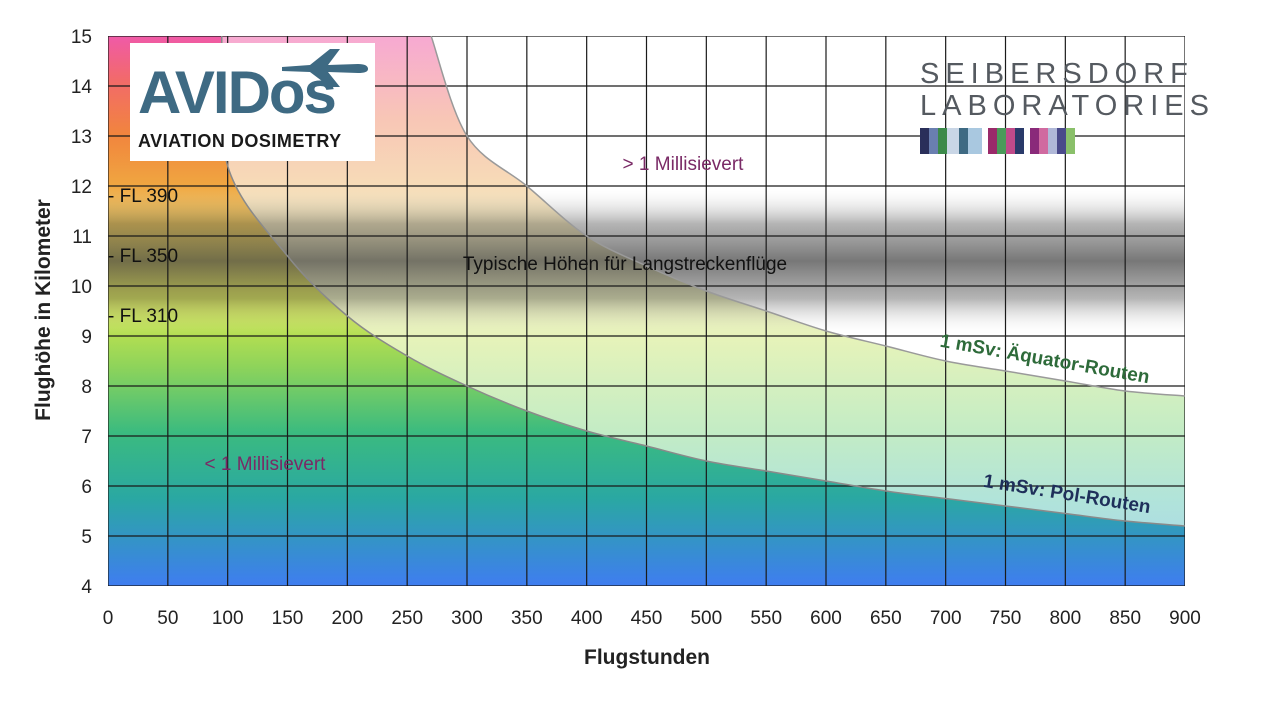 The width and height of the screenshot is (1280, 725). I want to click on y-tick-label: 5, so click(86, 537).